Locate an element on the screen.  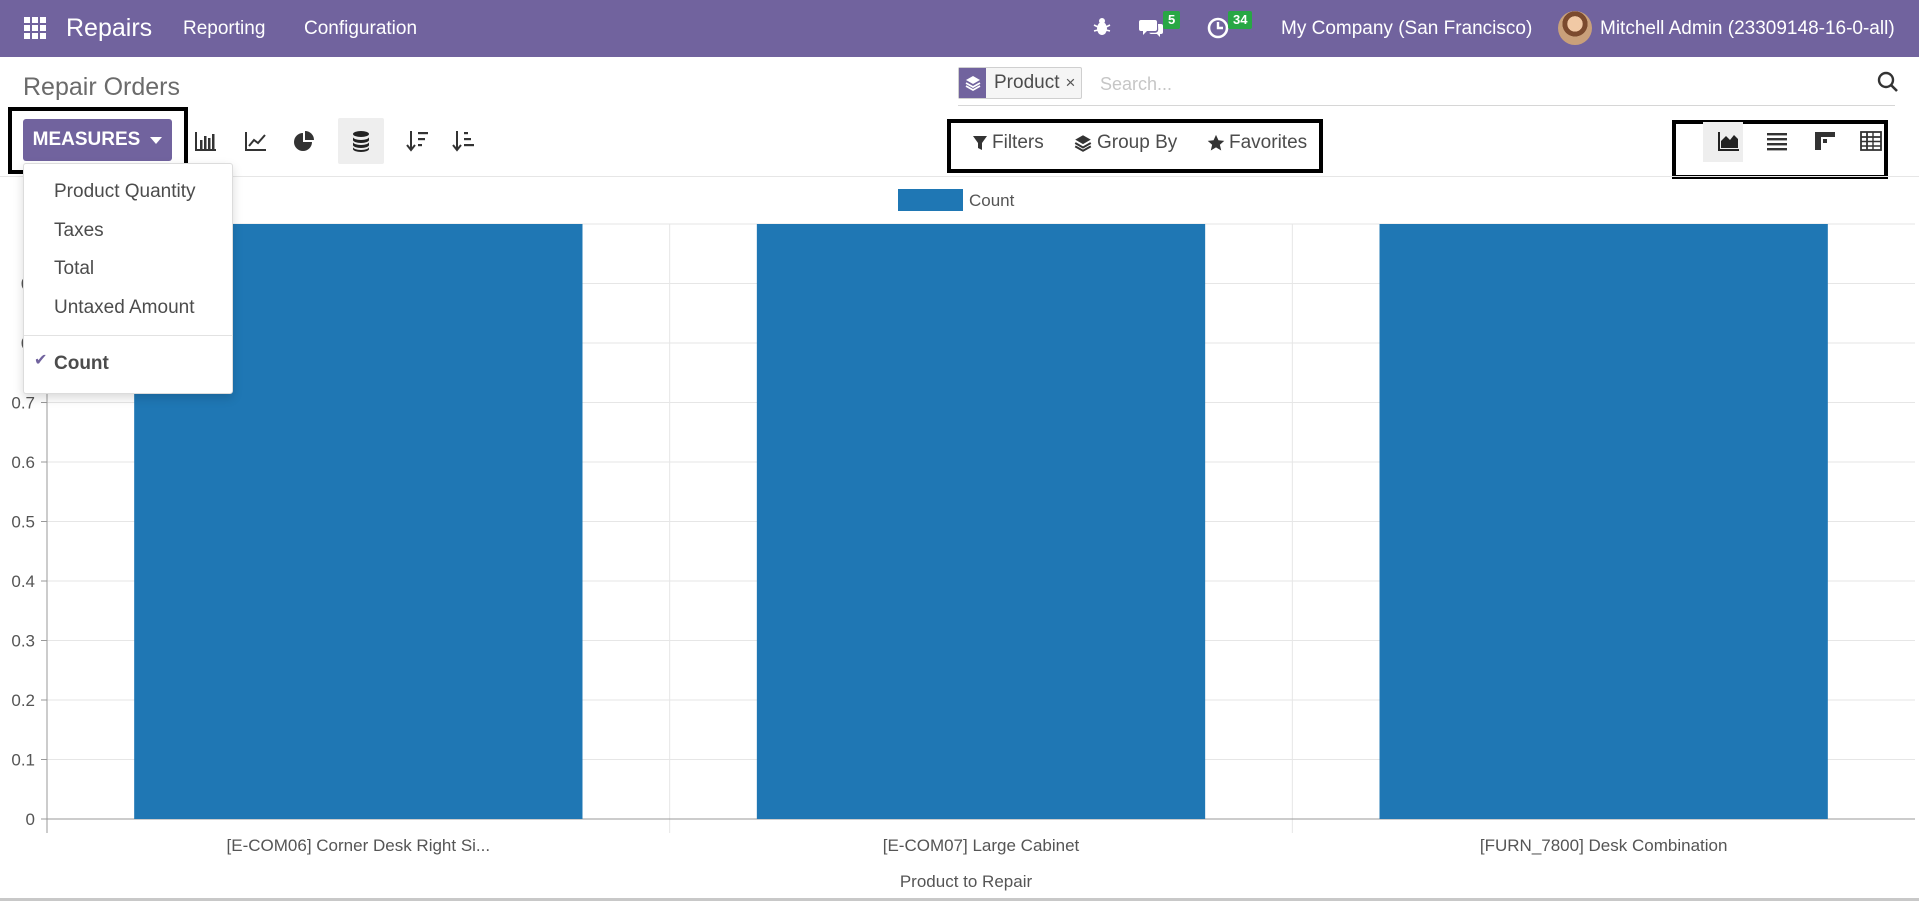
search-input is located at coordinates (1400, 84).